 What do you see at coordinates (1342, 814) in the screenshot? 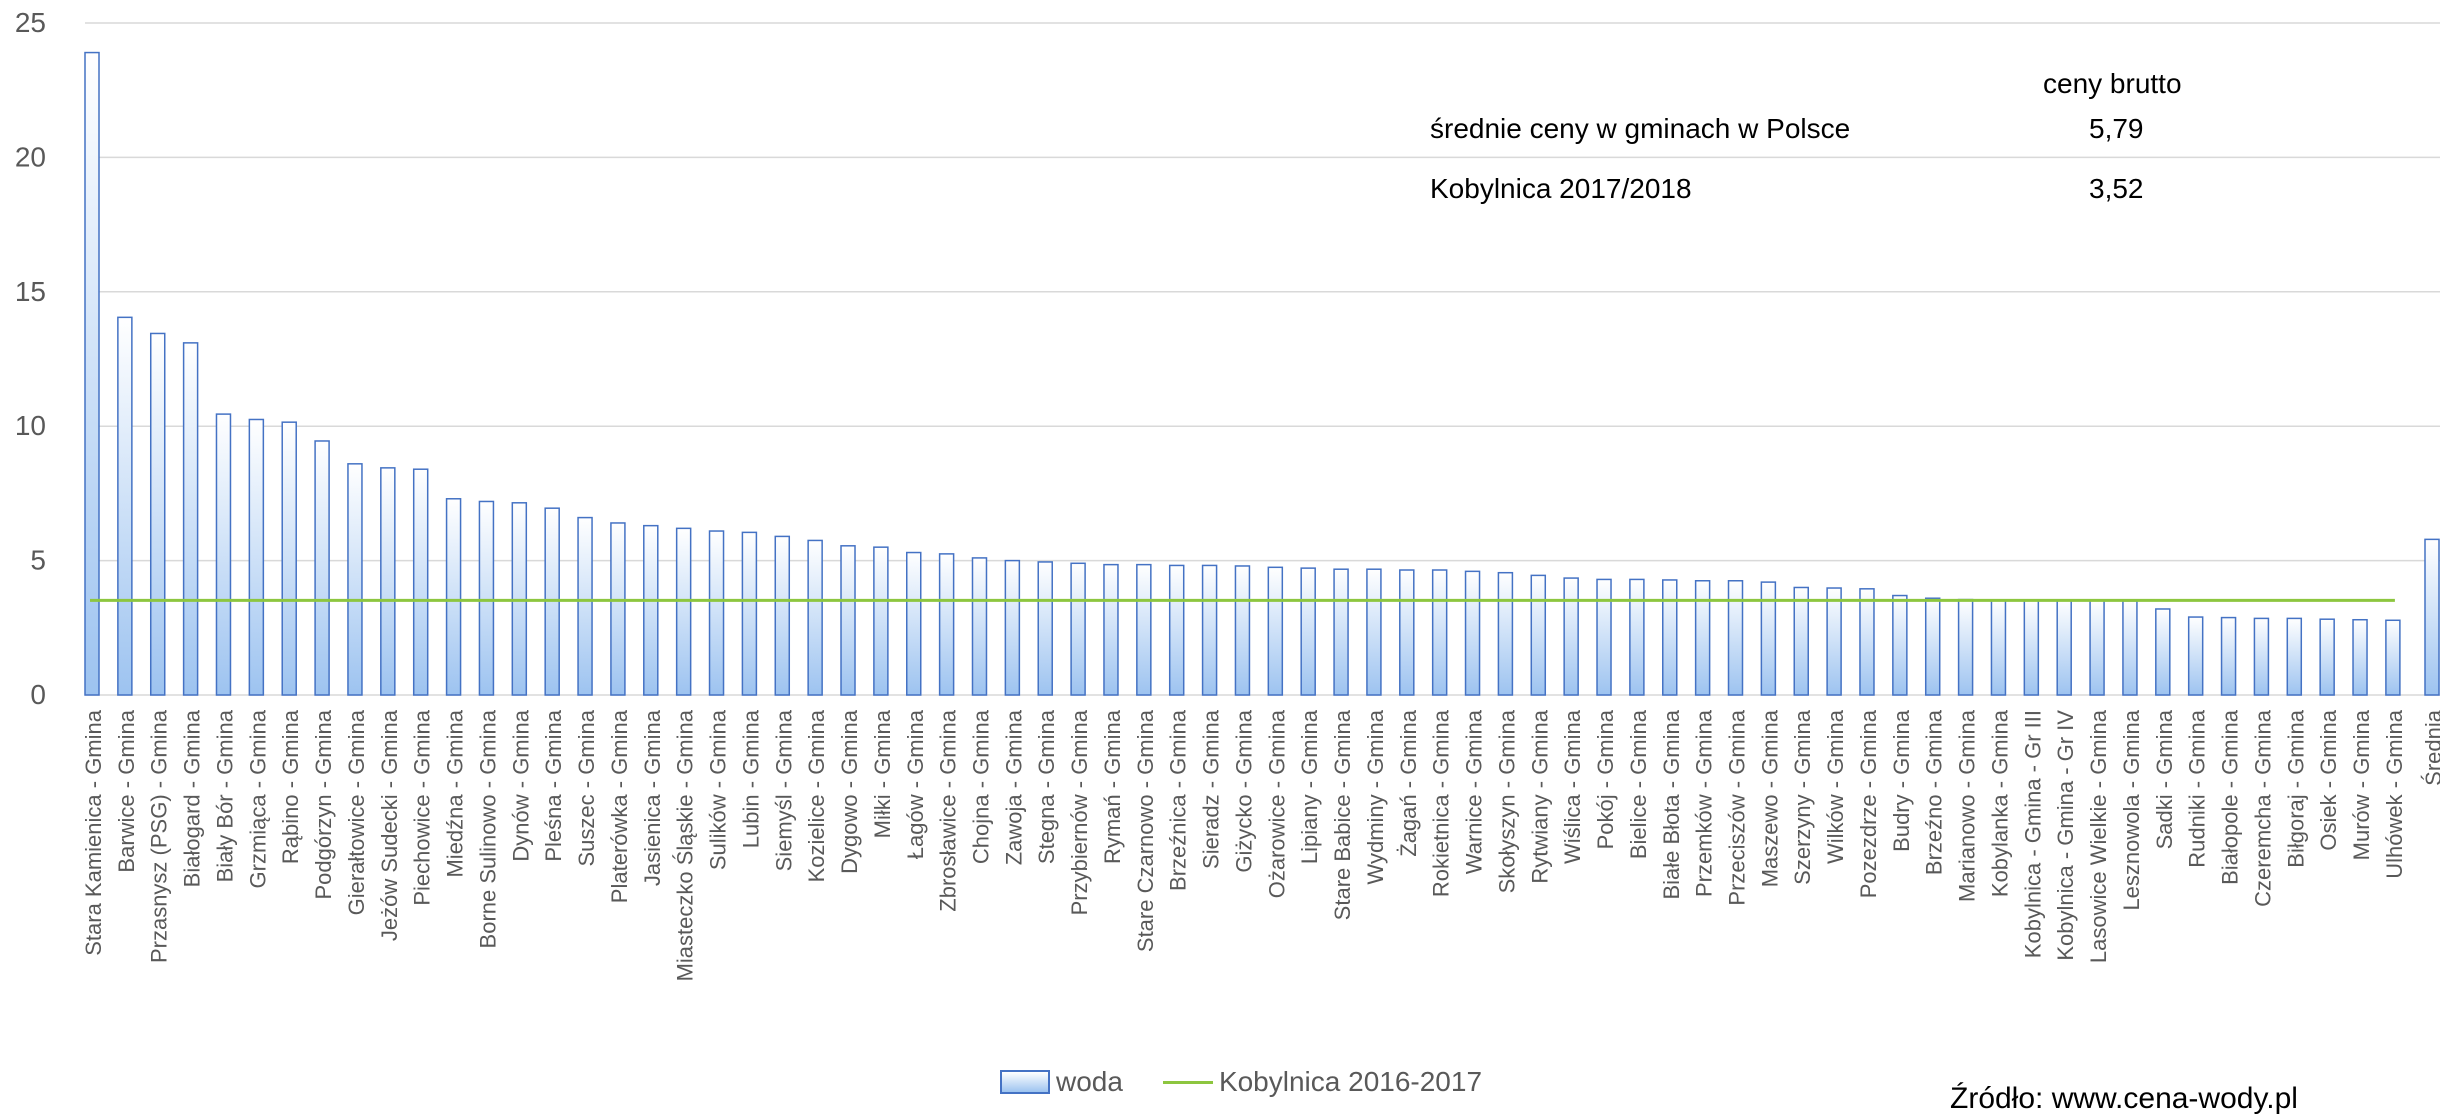
I see `x-tick-label: Stare Babice - Gmina` at bounding box center [1342, 814].